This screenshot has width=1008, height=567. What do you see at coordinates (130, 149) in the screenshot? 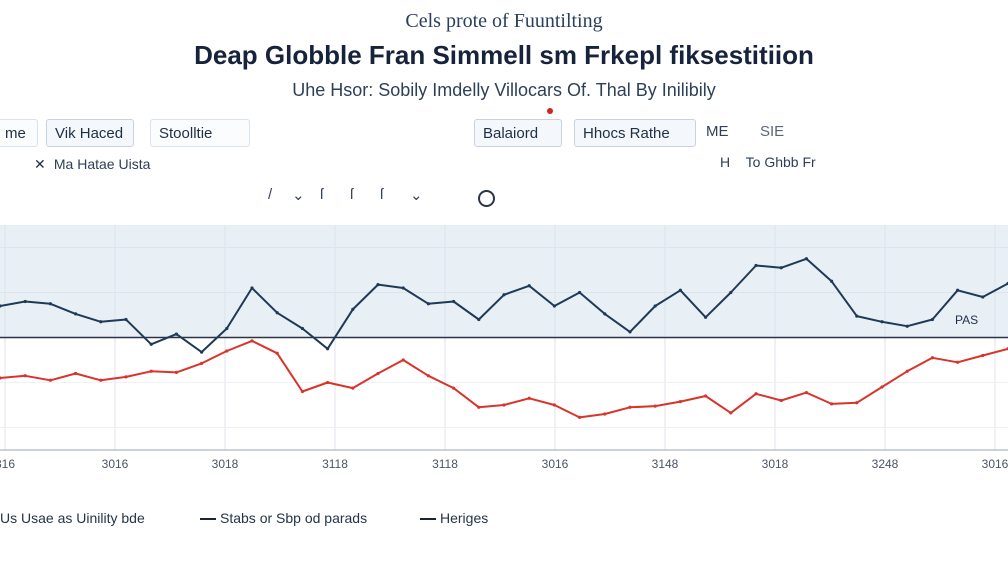
I see `left-controls: me Vik Haced Stoolltie ✕ Ma Hatae Uista` at bounding box center [130, 149].